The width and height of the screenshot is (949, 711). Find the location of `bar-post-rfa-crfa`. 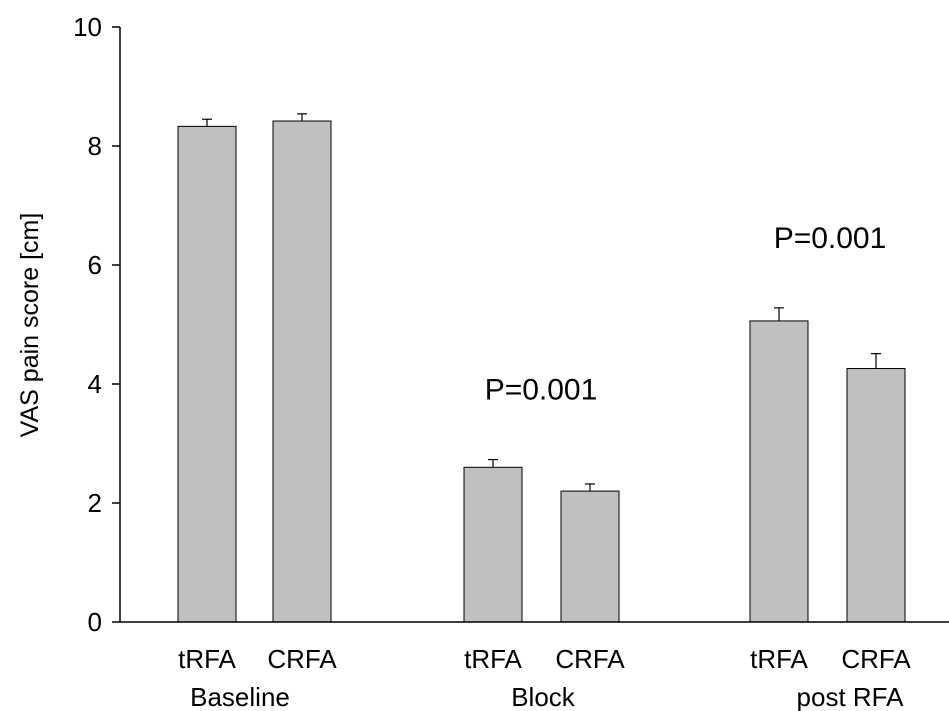

bar-post-rfa-crfa is located at coordinates (876, 495).